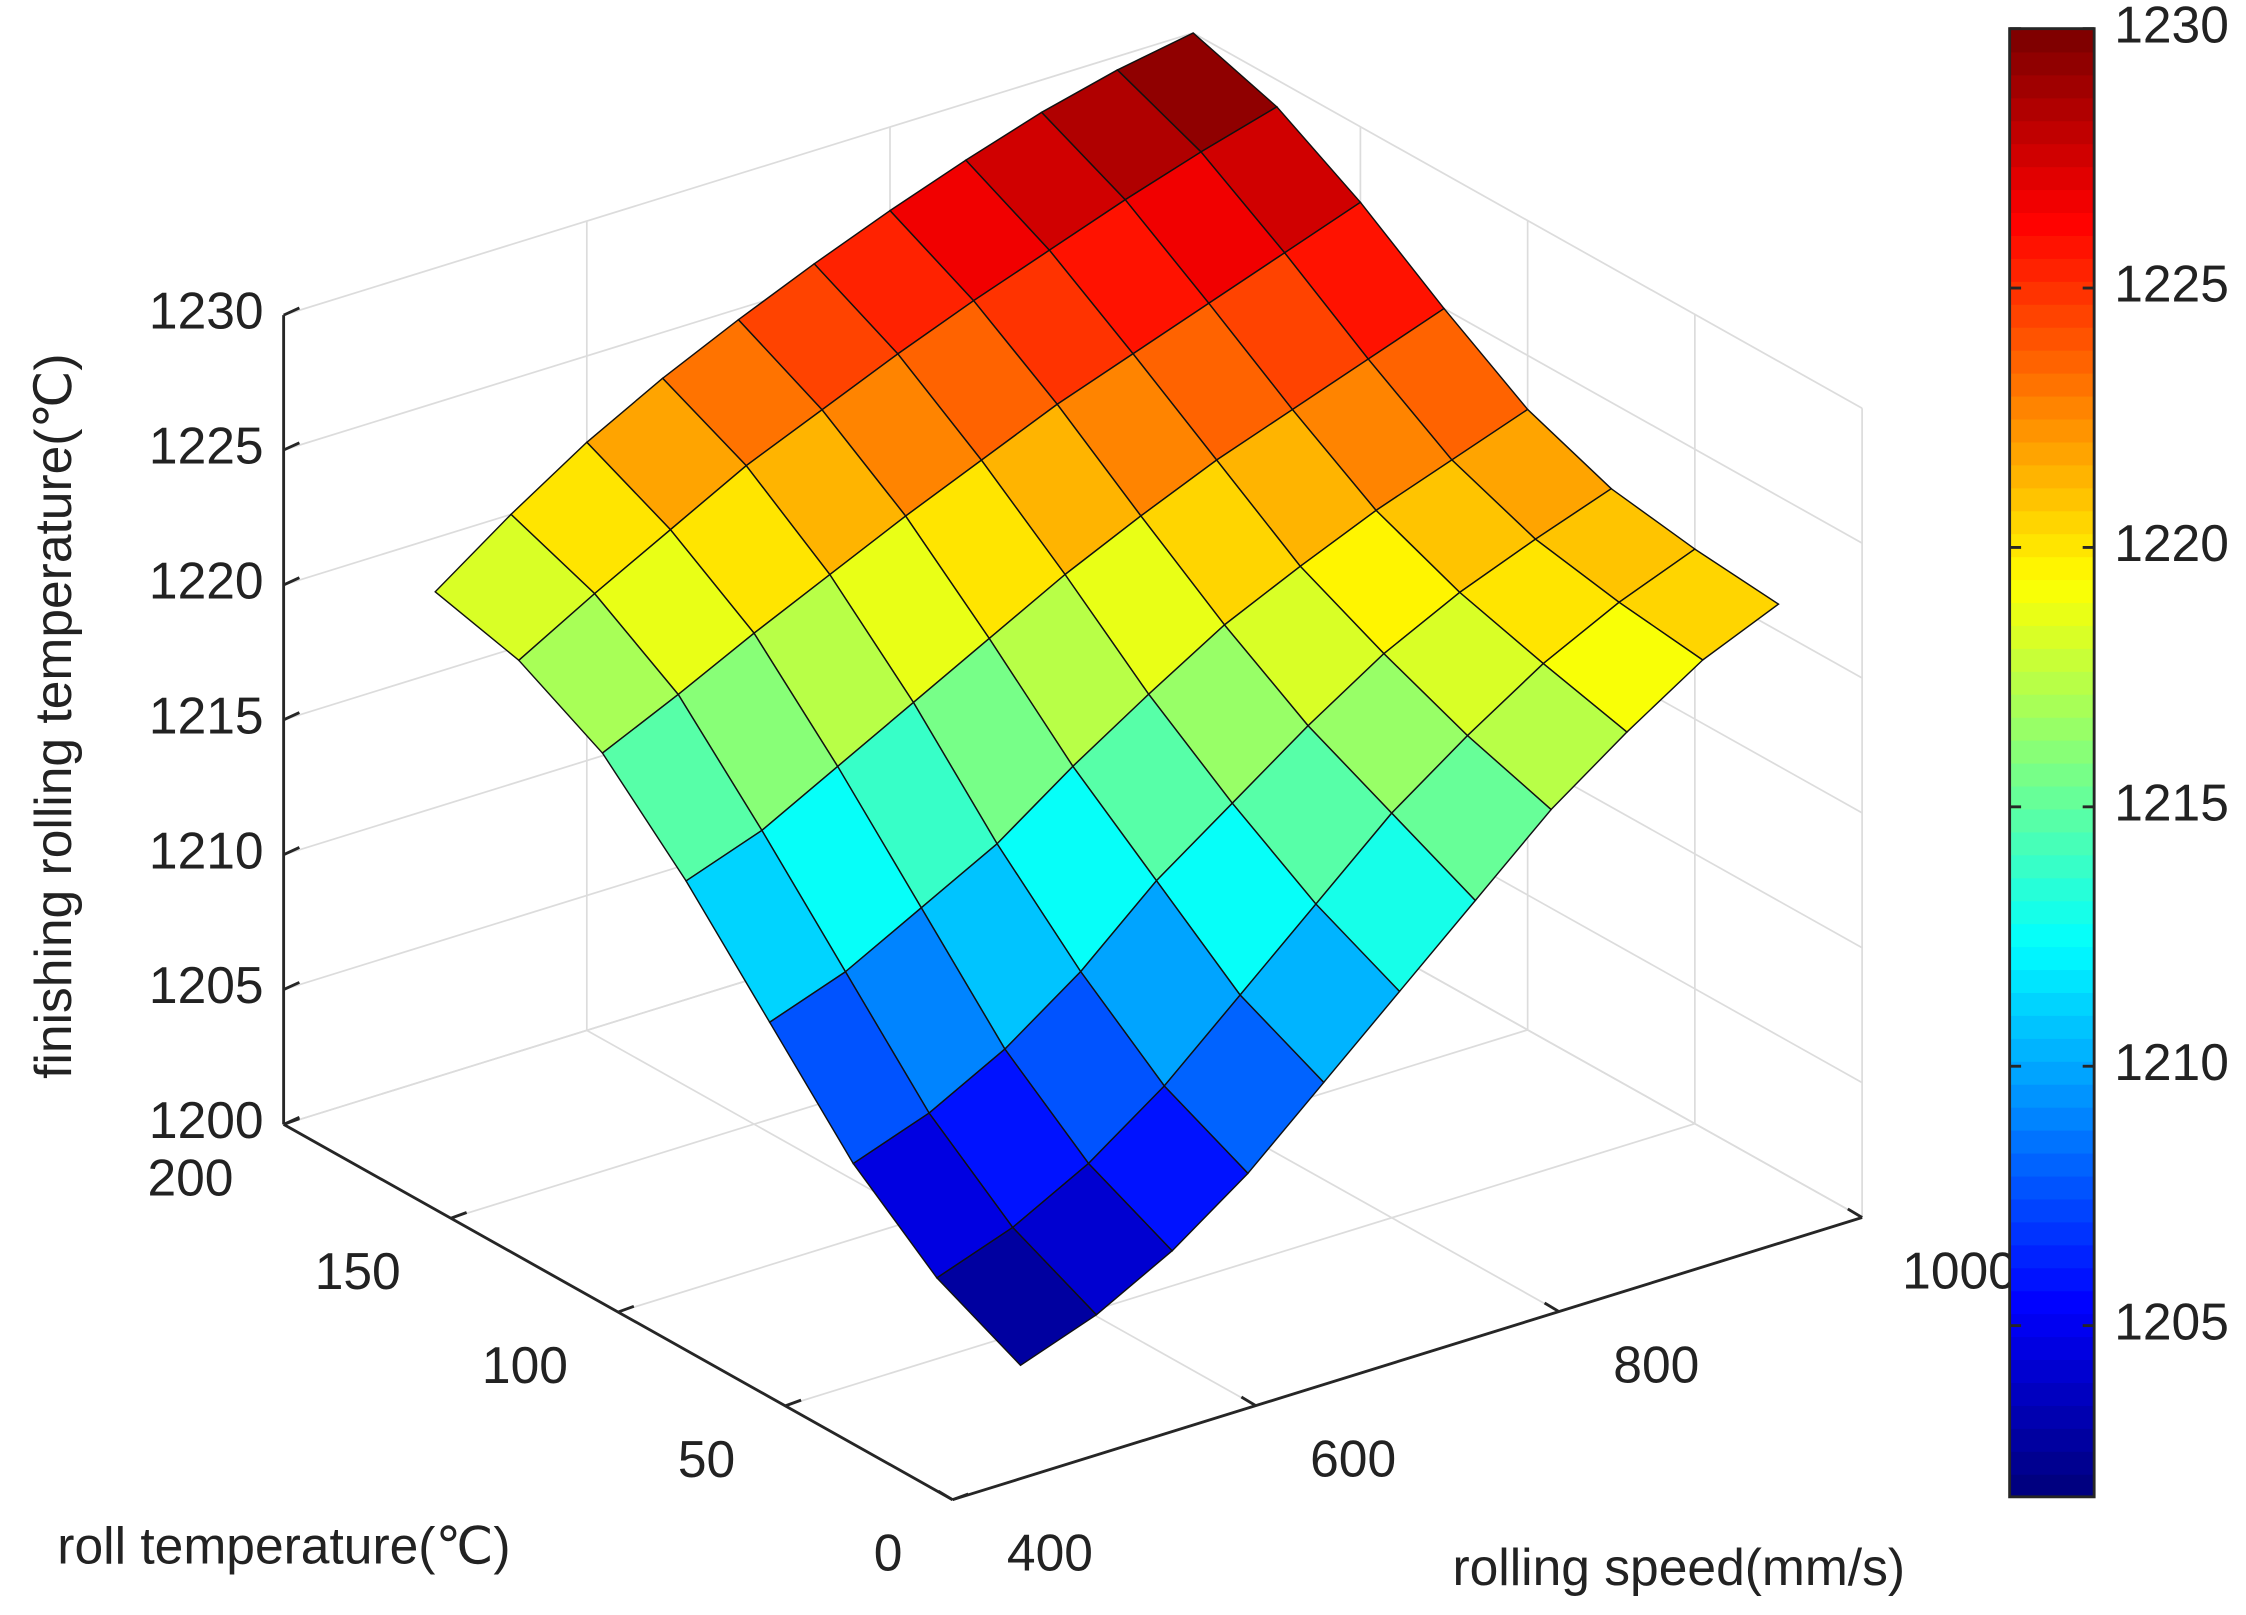  Describe the element at coordinates (1678, 1567) in the screenshot. I see `x-axis-label: rolling speed(mm/s)` at that location.